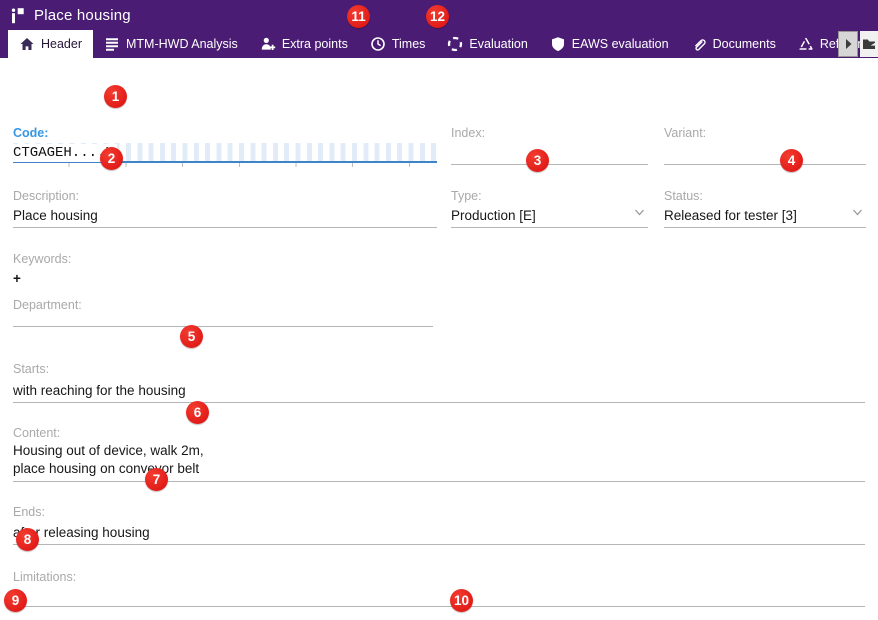 The height and width of the screenshot is (620, 878). What do you see at coordinates (29, 512) in the screenshot?
I see `ends-label: Ends:` at bounding box center [29, 512].